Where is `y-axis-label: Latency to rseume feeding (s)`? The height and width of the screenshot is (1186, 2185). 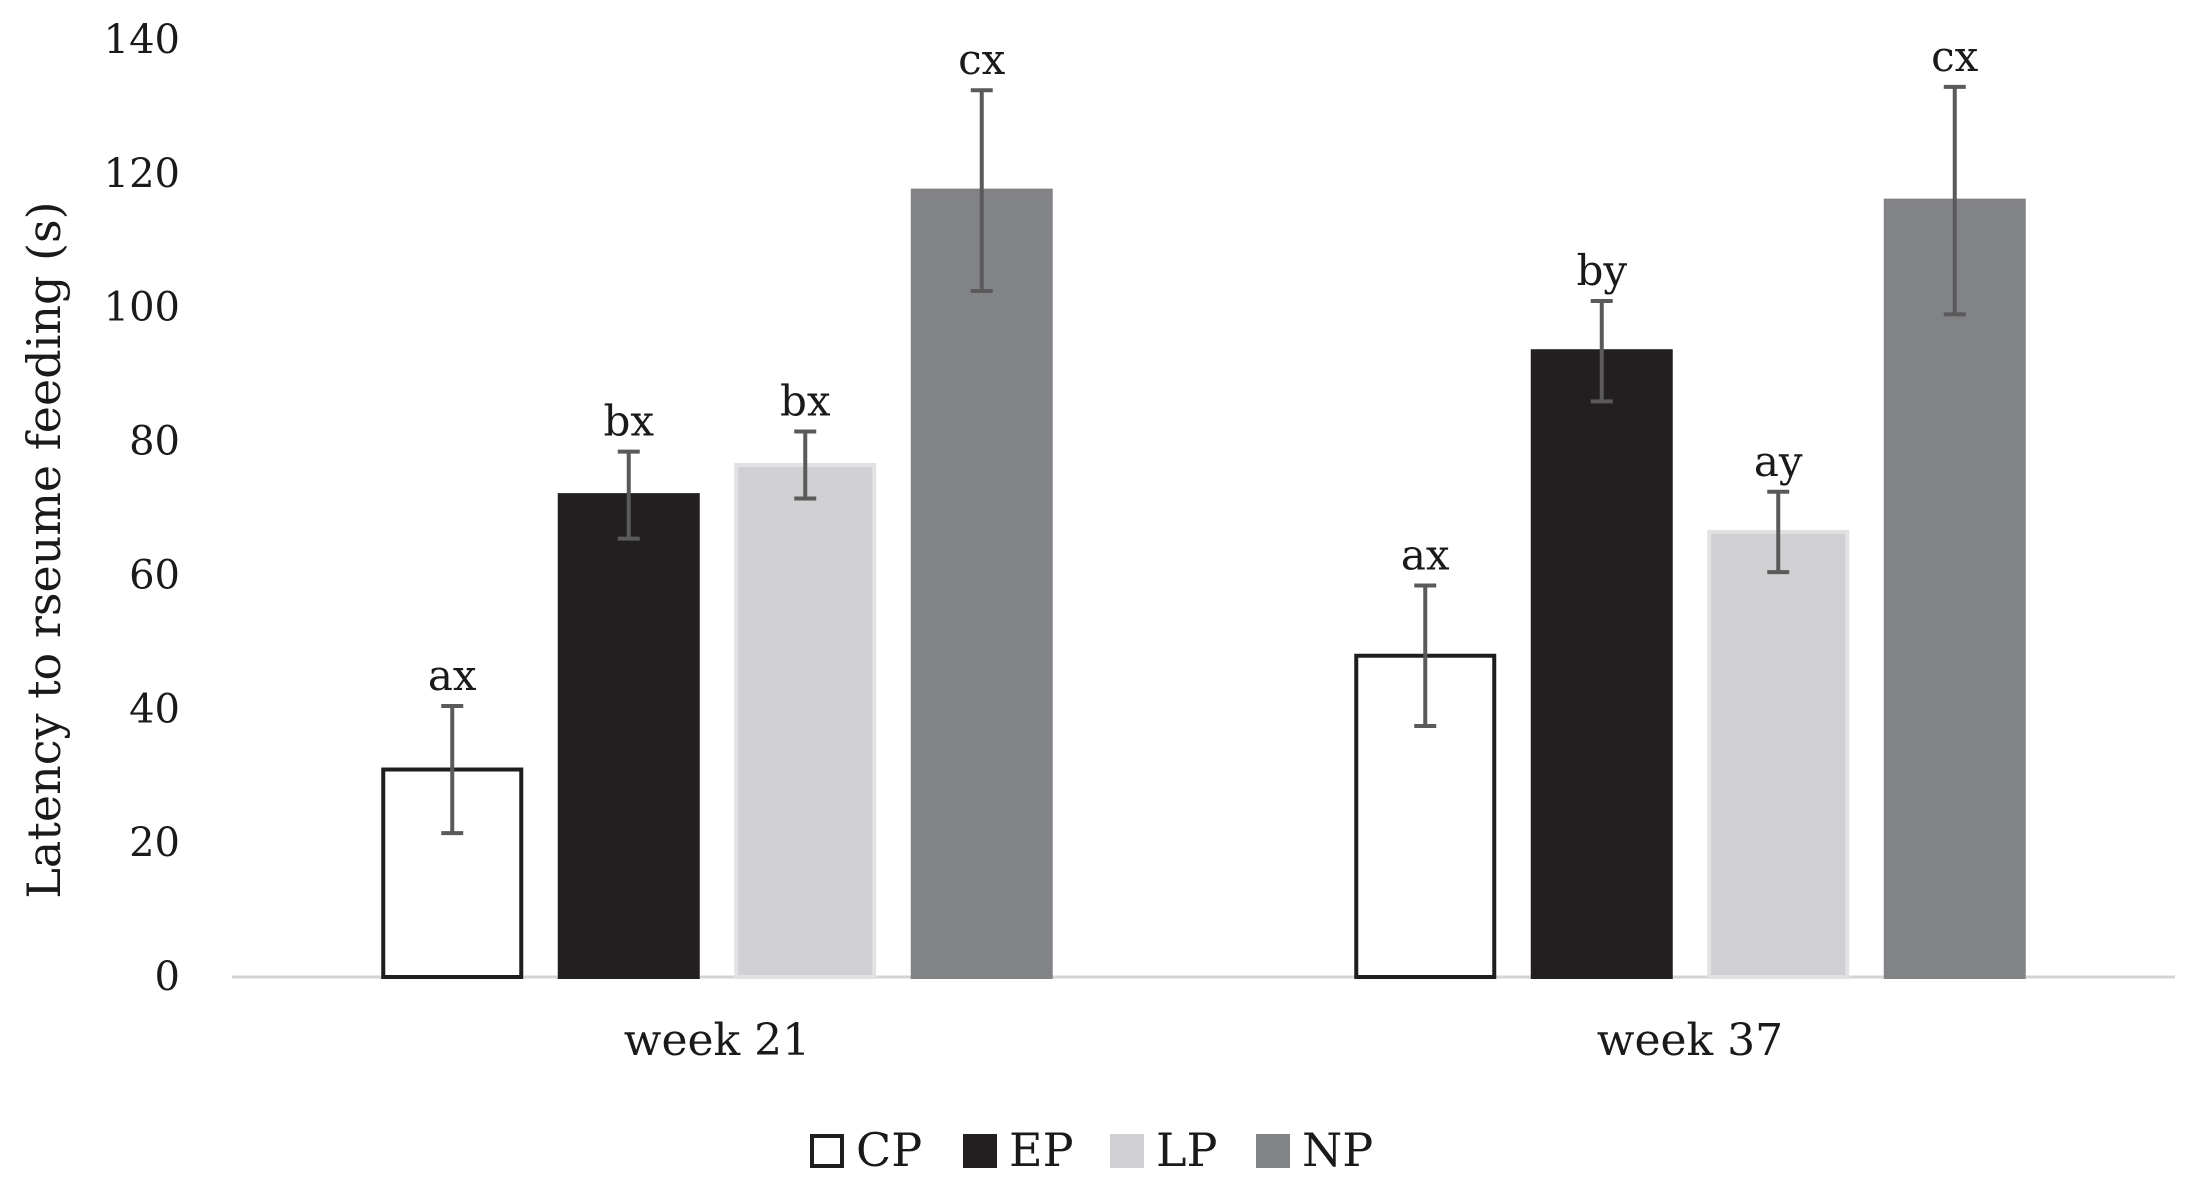 y-axis-label: Latency to rseume feeding (s) is located at coordinates (44, 549).